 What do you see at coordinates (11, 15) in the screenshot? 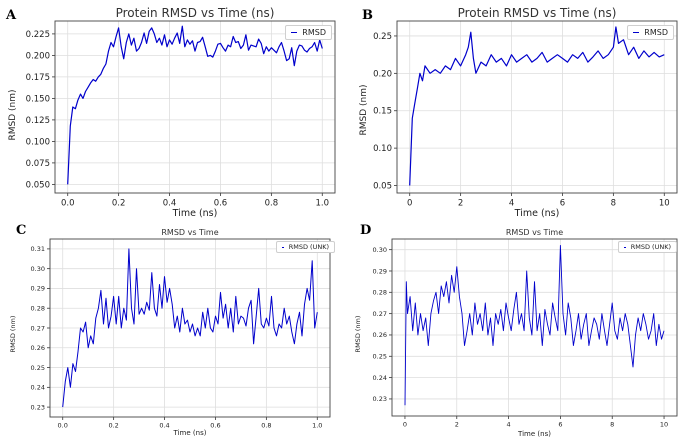
I see `panel-label: A` at bounding box center [11, 15].